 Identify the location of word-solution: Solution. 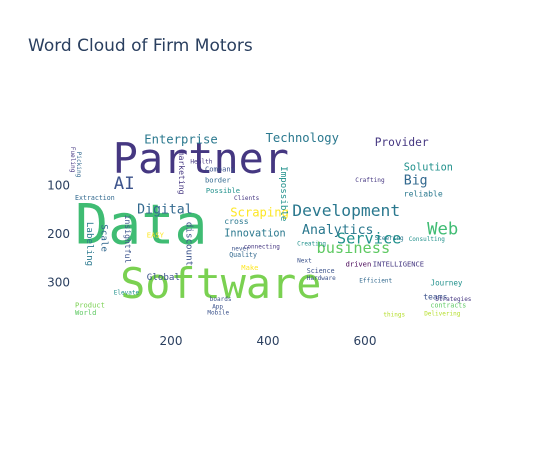
(428, 168).